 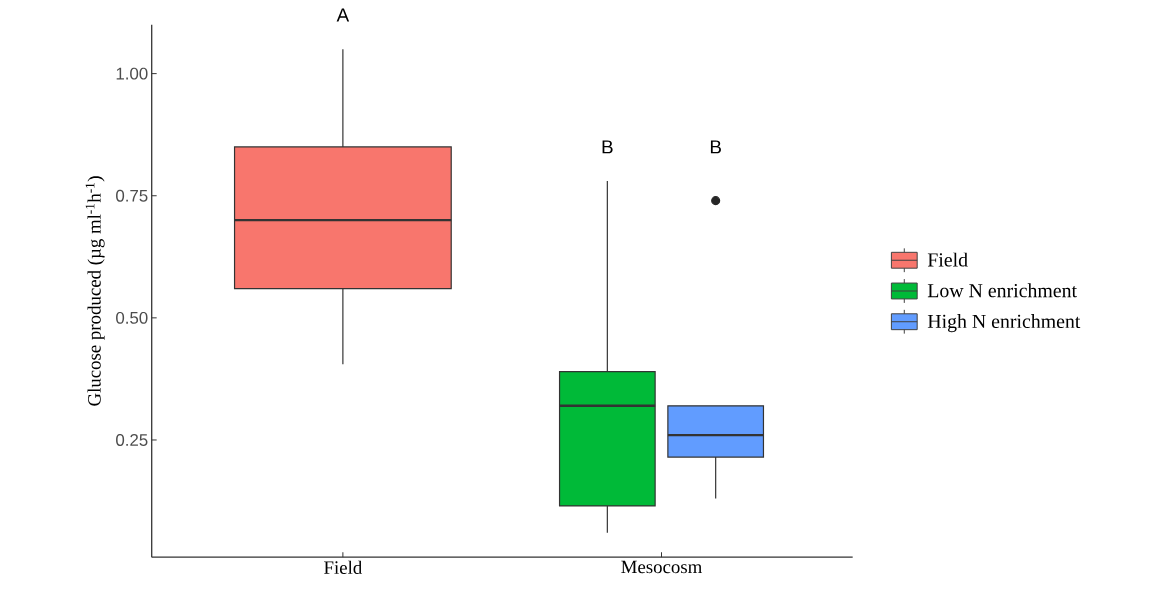 What do you see at coordinates (1002, 290) in the screenshot?
I see `legend-label: Low N enrichment` at bounding box center [1002, 290].